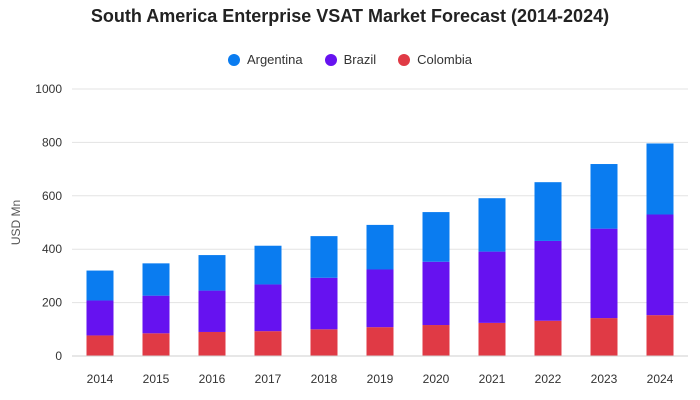  I want to click on bar-brazil-2018, so click(324, 303).